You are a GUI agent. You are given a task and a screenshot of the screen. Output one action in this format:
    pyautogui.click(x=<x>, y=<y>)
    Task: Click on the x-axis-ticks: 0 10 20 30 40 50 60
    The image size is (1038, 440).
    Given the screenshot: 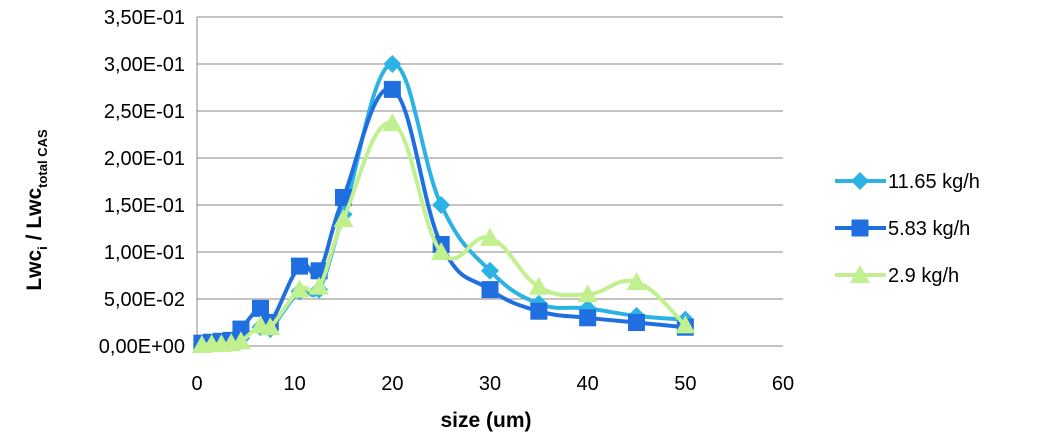 What is the action you would take?
    pyautogui.click(x=492, y=384)
    